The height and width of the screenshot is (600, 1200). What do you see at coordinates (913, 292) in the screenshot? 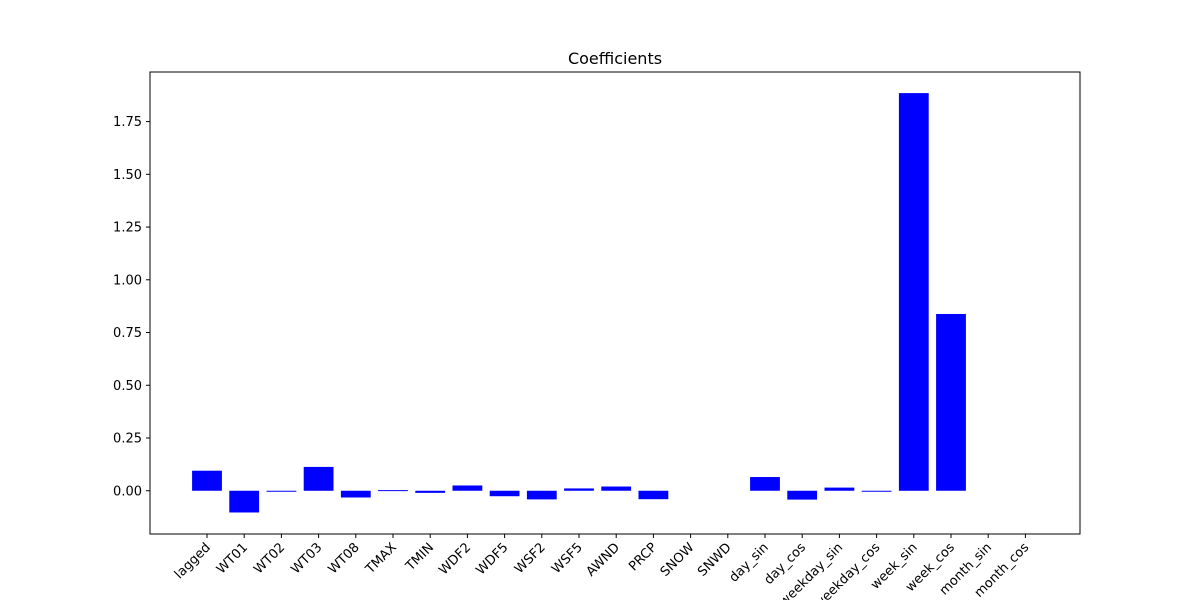
I see `bar-week_sin` at bounding box center [913, 292].